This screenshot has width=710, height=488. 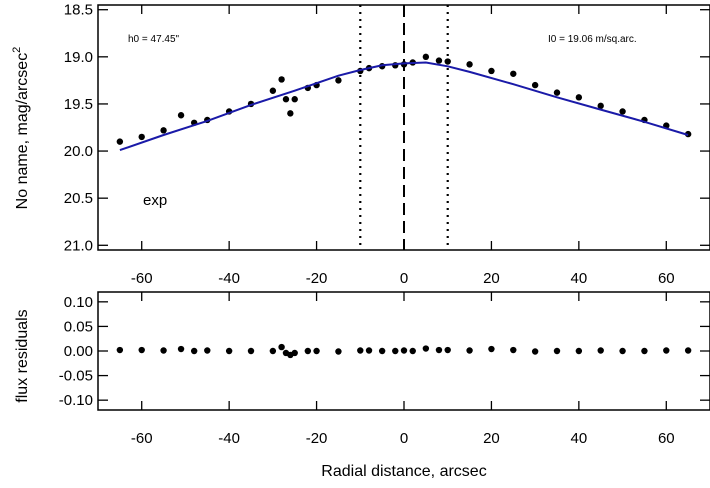 I want to click on residual-points, so click(x=404, y=351).